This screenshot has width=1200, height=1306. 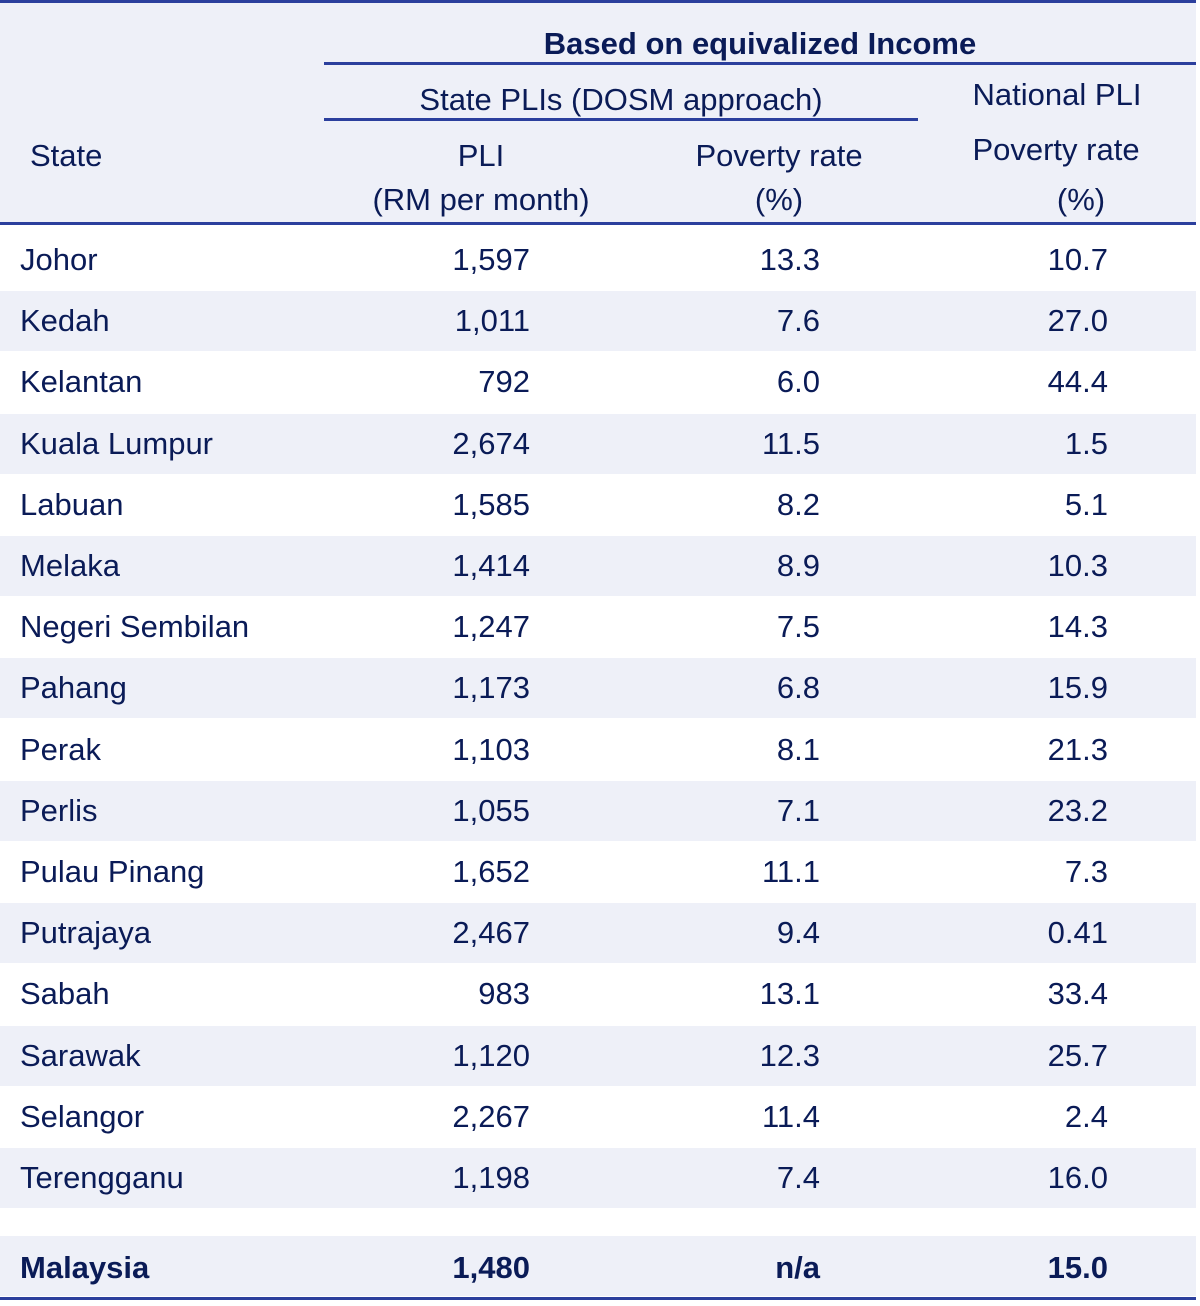 What do you see at coordinates (598, 505) in the screenshot?
I see `table-row: Labuan 1,585 8.2 5.1` at bounding box center [598, 505].